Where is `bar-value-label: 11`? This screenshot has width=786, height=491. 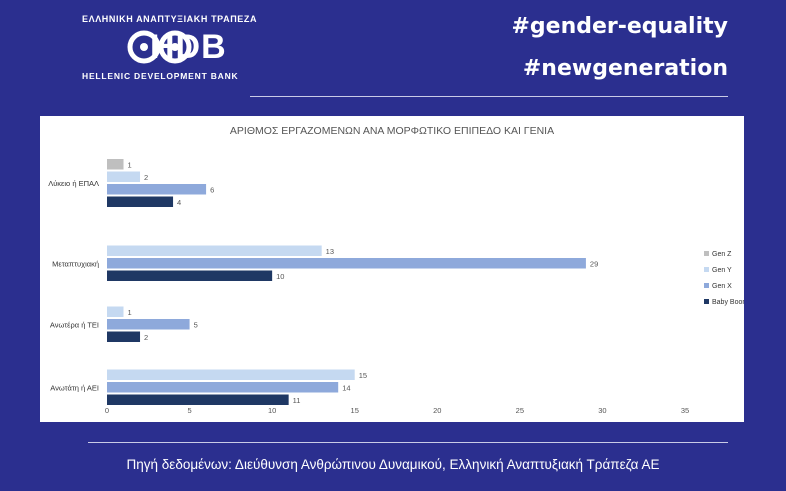 bar-value-label: 11 is located at coordinates (297, 400).